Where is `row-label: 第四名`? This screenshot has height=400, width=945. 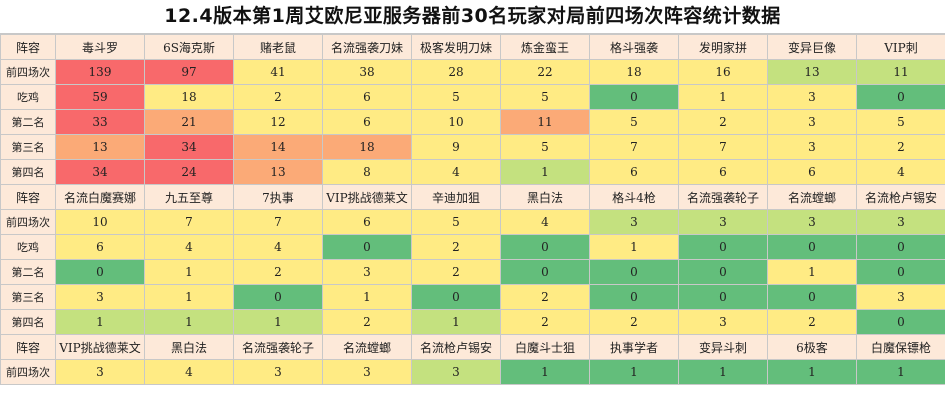 row-label: 第四名 is located at coordinates (28, 322).